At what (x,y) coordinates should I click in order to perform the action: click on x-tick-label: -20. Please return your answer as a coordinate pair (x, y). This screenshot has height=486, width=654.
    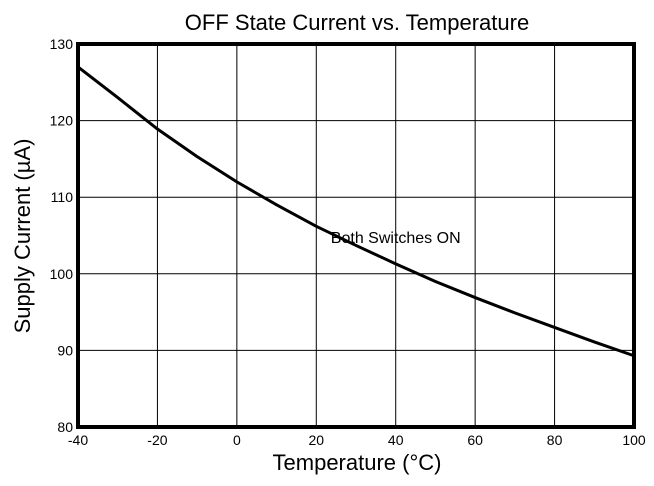
    Looking at the image, I should click on (157, 440).